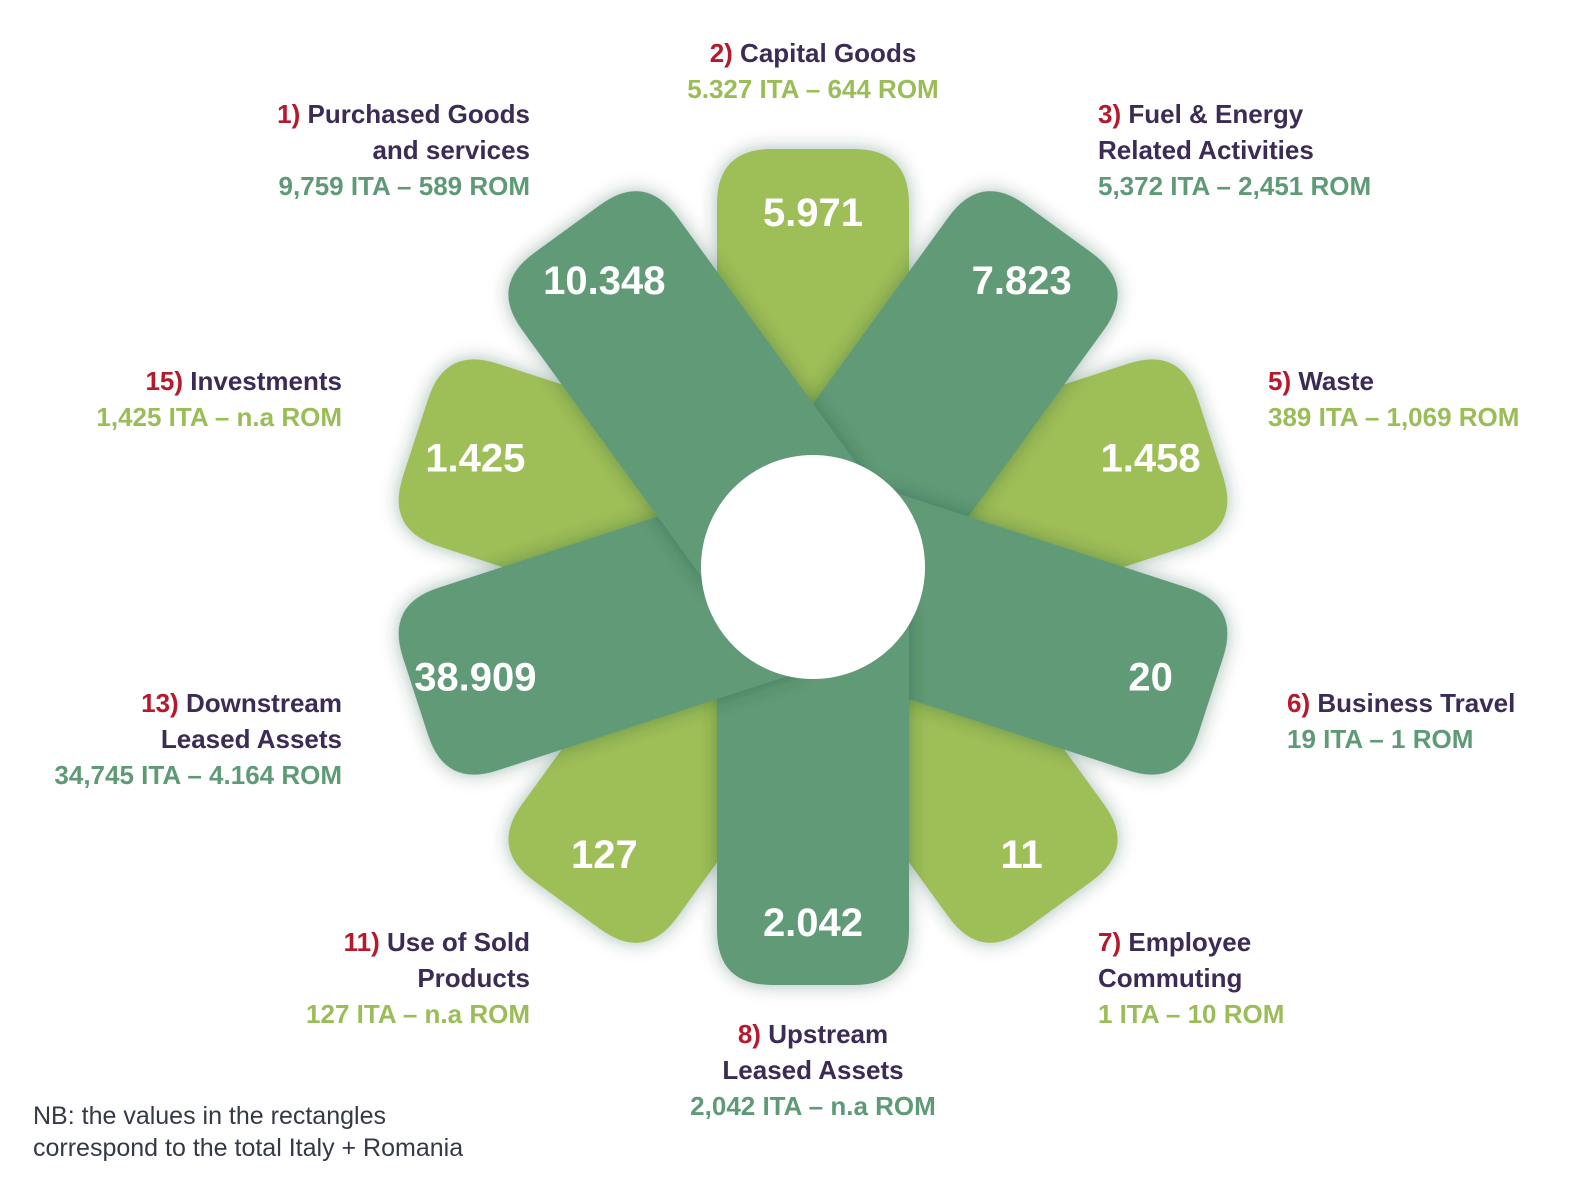  I want to click on center-hole, so click(813, 567).